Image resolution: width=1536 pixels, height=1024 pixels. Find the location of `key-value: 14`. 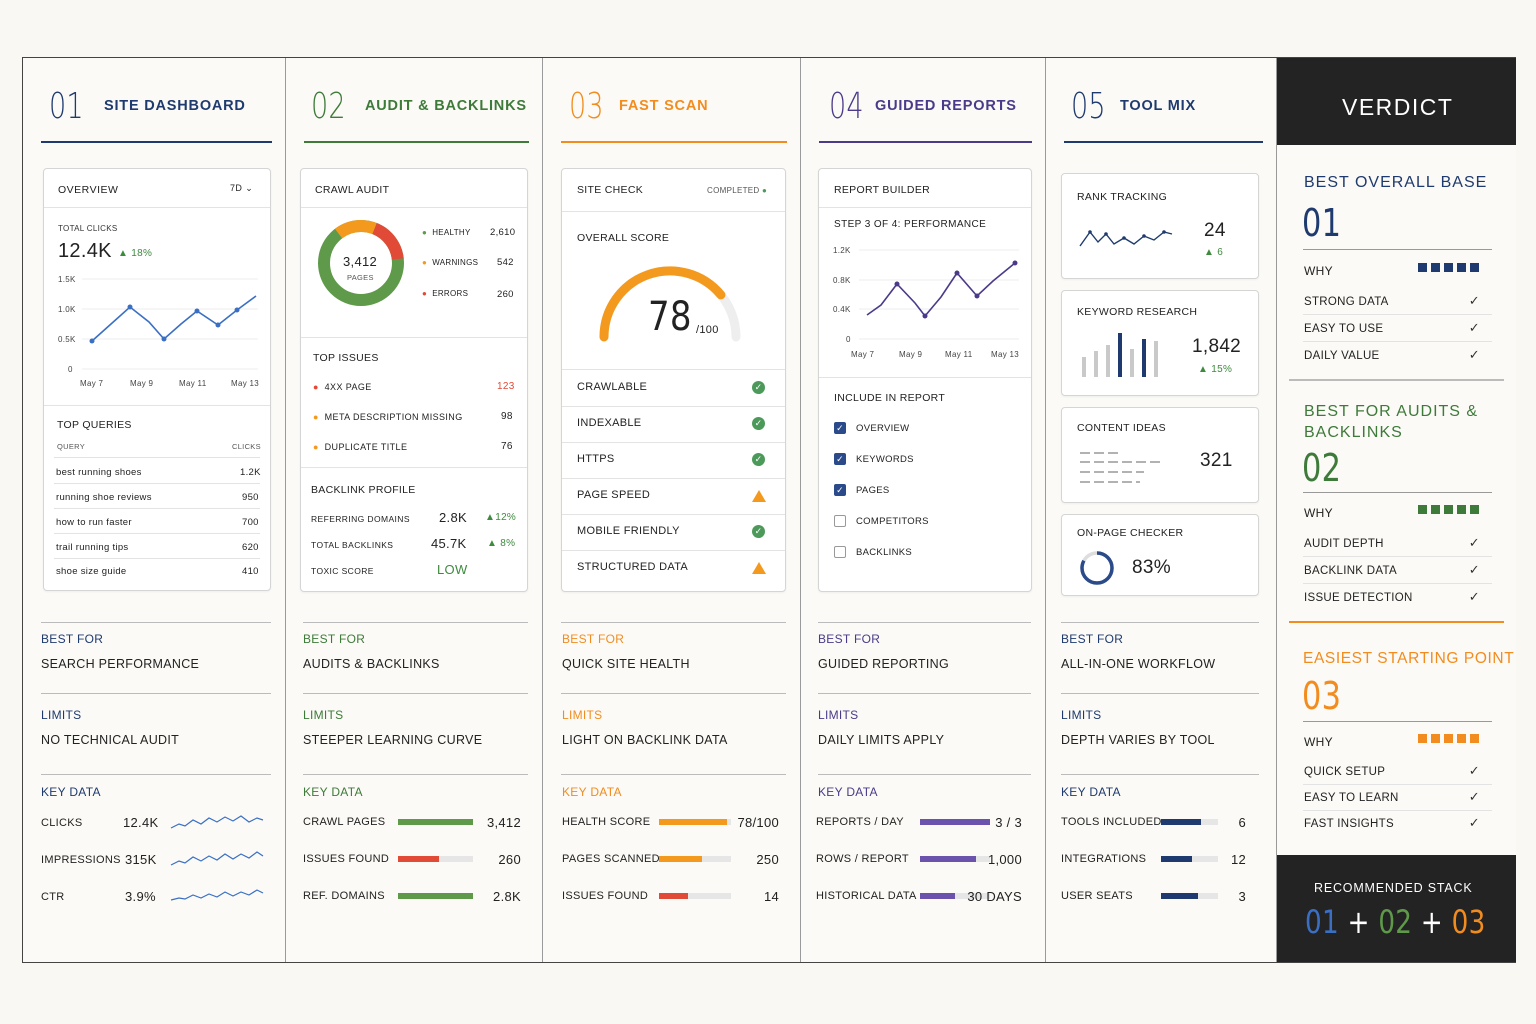

key-value: 14 is located at coordinates (771, 896).